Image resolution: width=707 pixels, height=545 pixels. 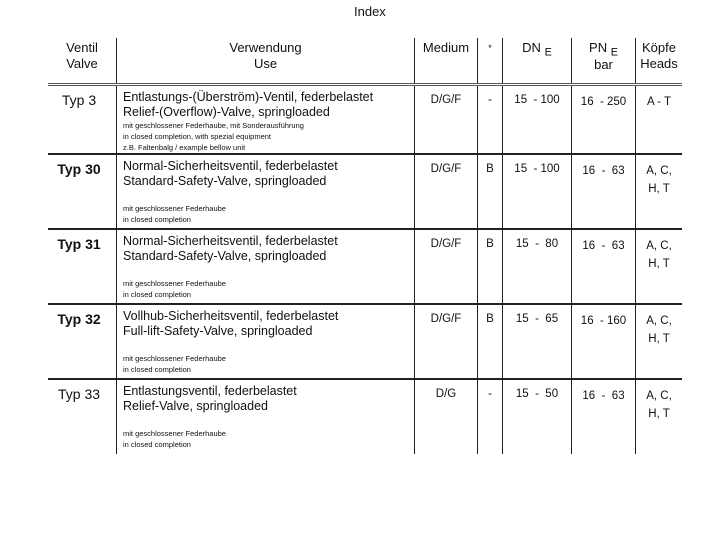 What do you see at coordinates (603, 64) in the screenshot?
I see `header-pn-unit: bar` at bounding box center [603, 64].